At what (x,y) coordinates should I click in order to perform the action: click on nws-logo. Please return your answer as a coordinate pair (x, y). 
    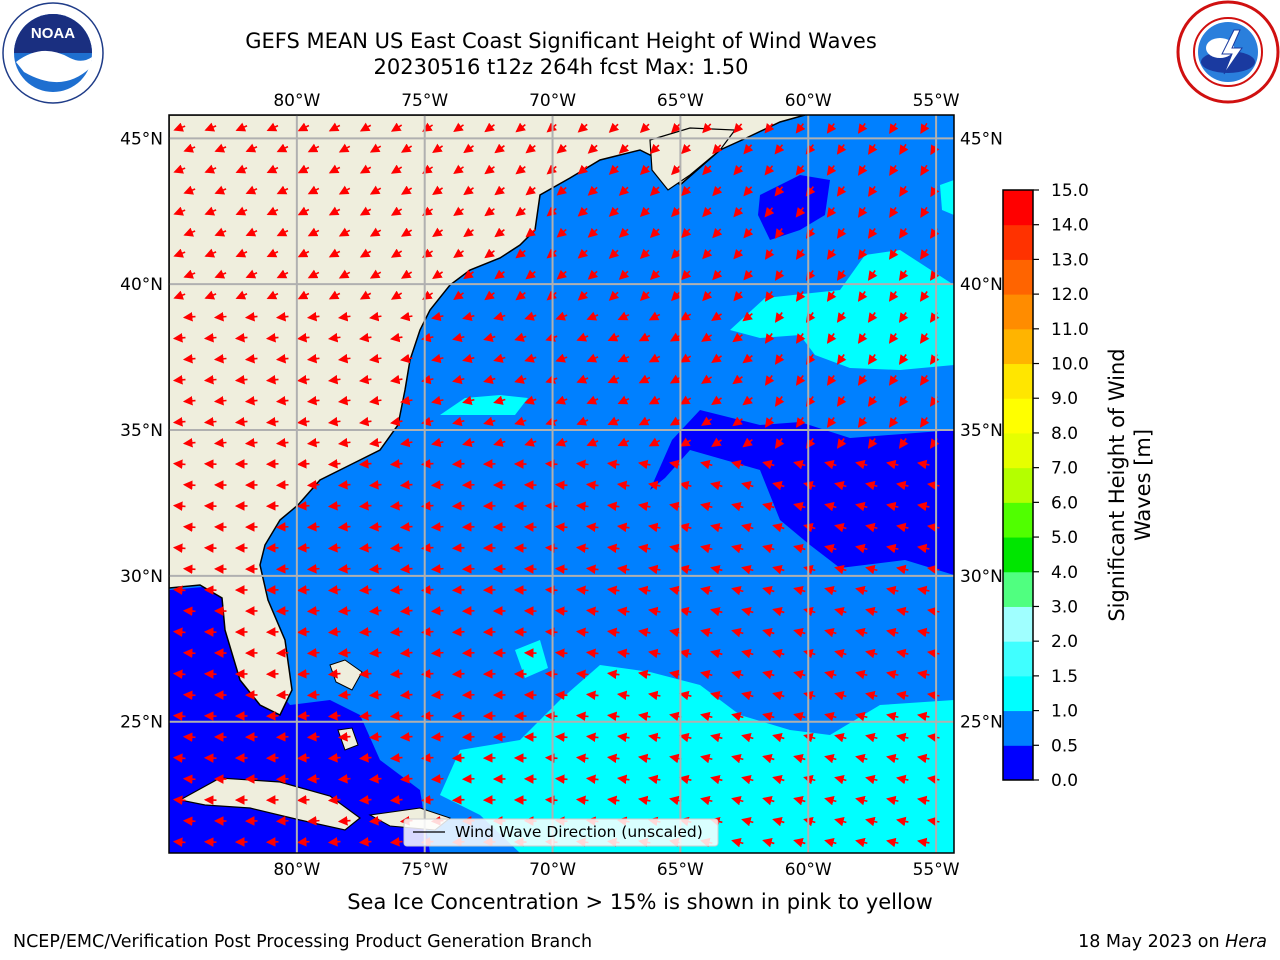
    Looking at the image, I should click on (1228, 52).